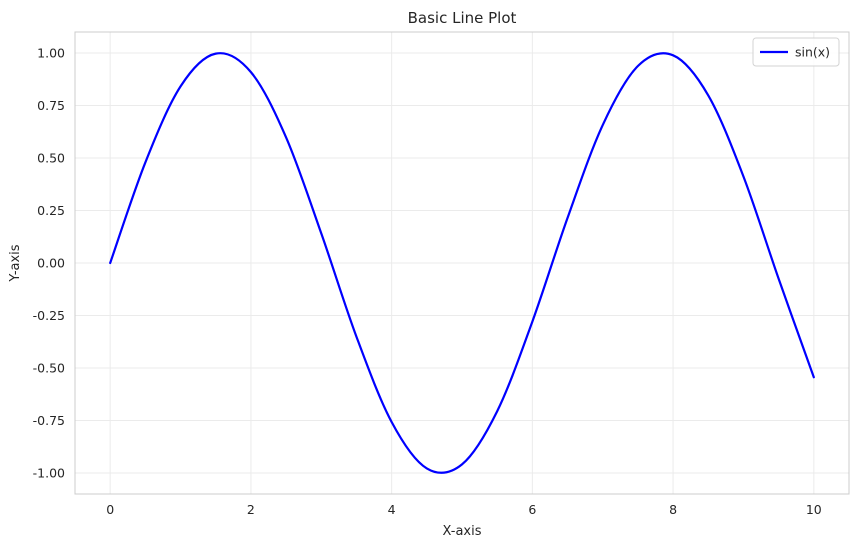 Image resolution: width=859 pixels, height=551 pixels. What do you see at coordinates (49, 473) in the screenshot?
I see `y-tick-label: -1.00` at bounding box center [49, 473].